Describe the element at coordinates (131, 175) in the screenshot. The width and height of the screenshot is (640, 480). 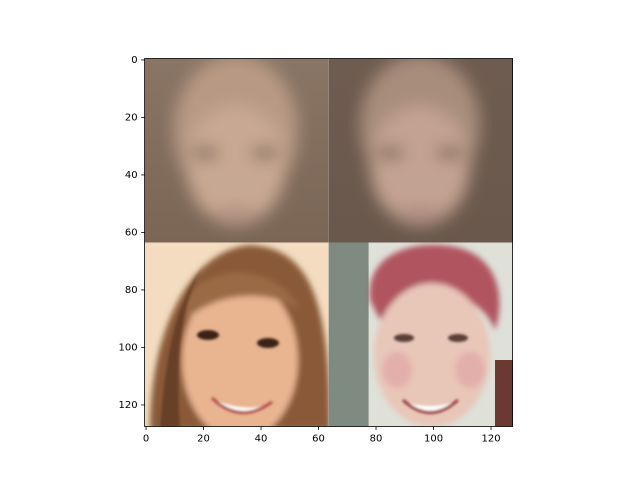
I see `y-tick-label: 40` at that location.